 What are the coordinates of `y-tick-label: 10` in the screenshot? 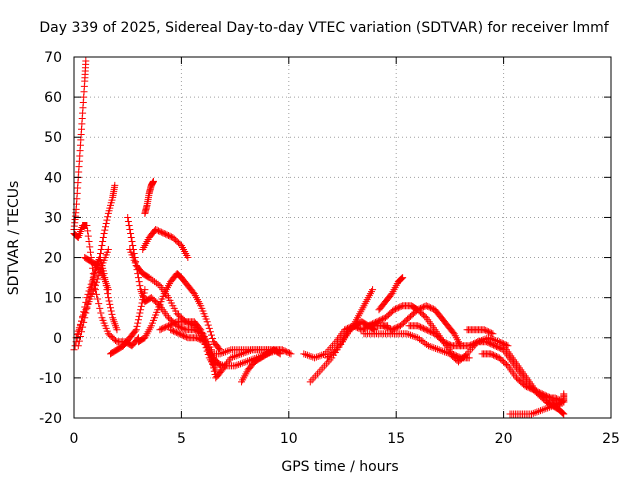 It's located at (53, 299).